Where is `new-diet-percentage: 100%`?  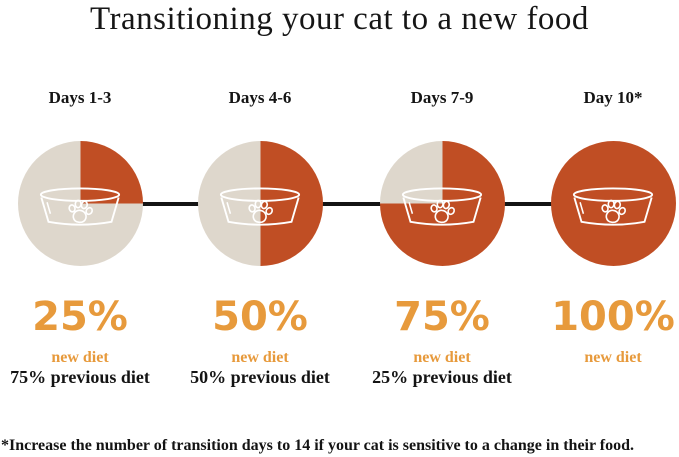 new-diet-percentage: 100% is located at coordinates (613, 317).